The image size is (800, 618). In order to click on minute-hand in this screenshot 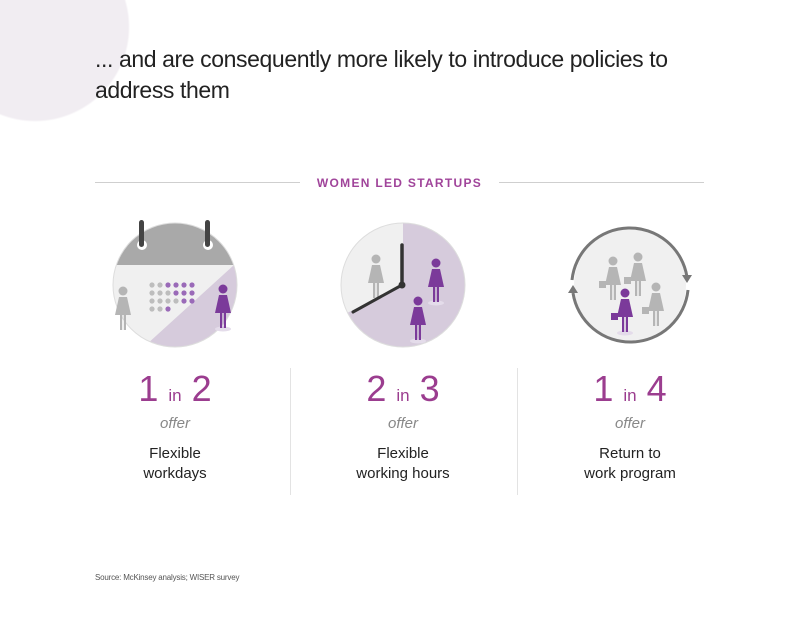, I will do `click(377, 298)`.